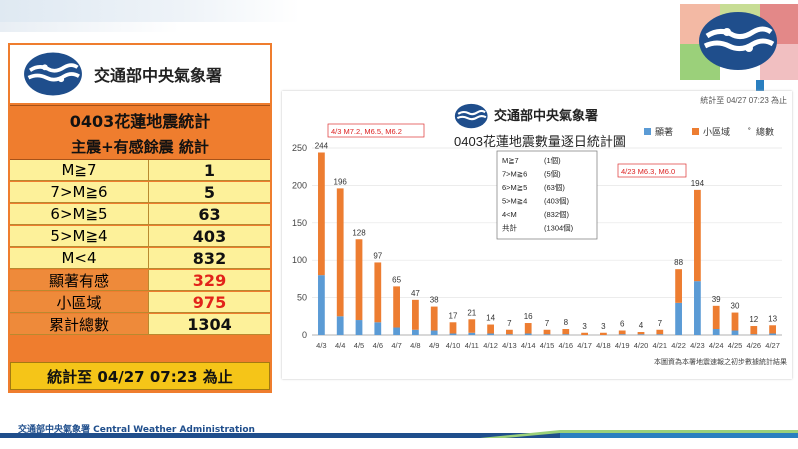 Image resolution: width=798 pixels, height=449 pixels. What do you see at coordinates (678, 345) in the screenshot?
I see `x-tick-label: 4/22` at bounding box center [678, 345].